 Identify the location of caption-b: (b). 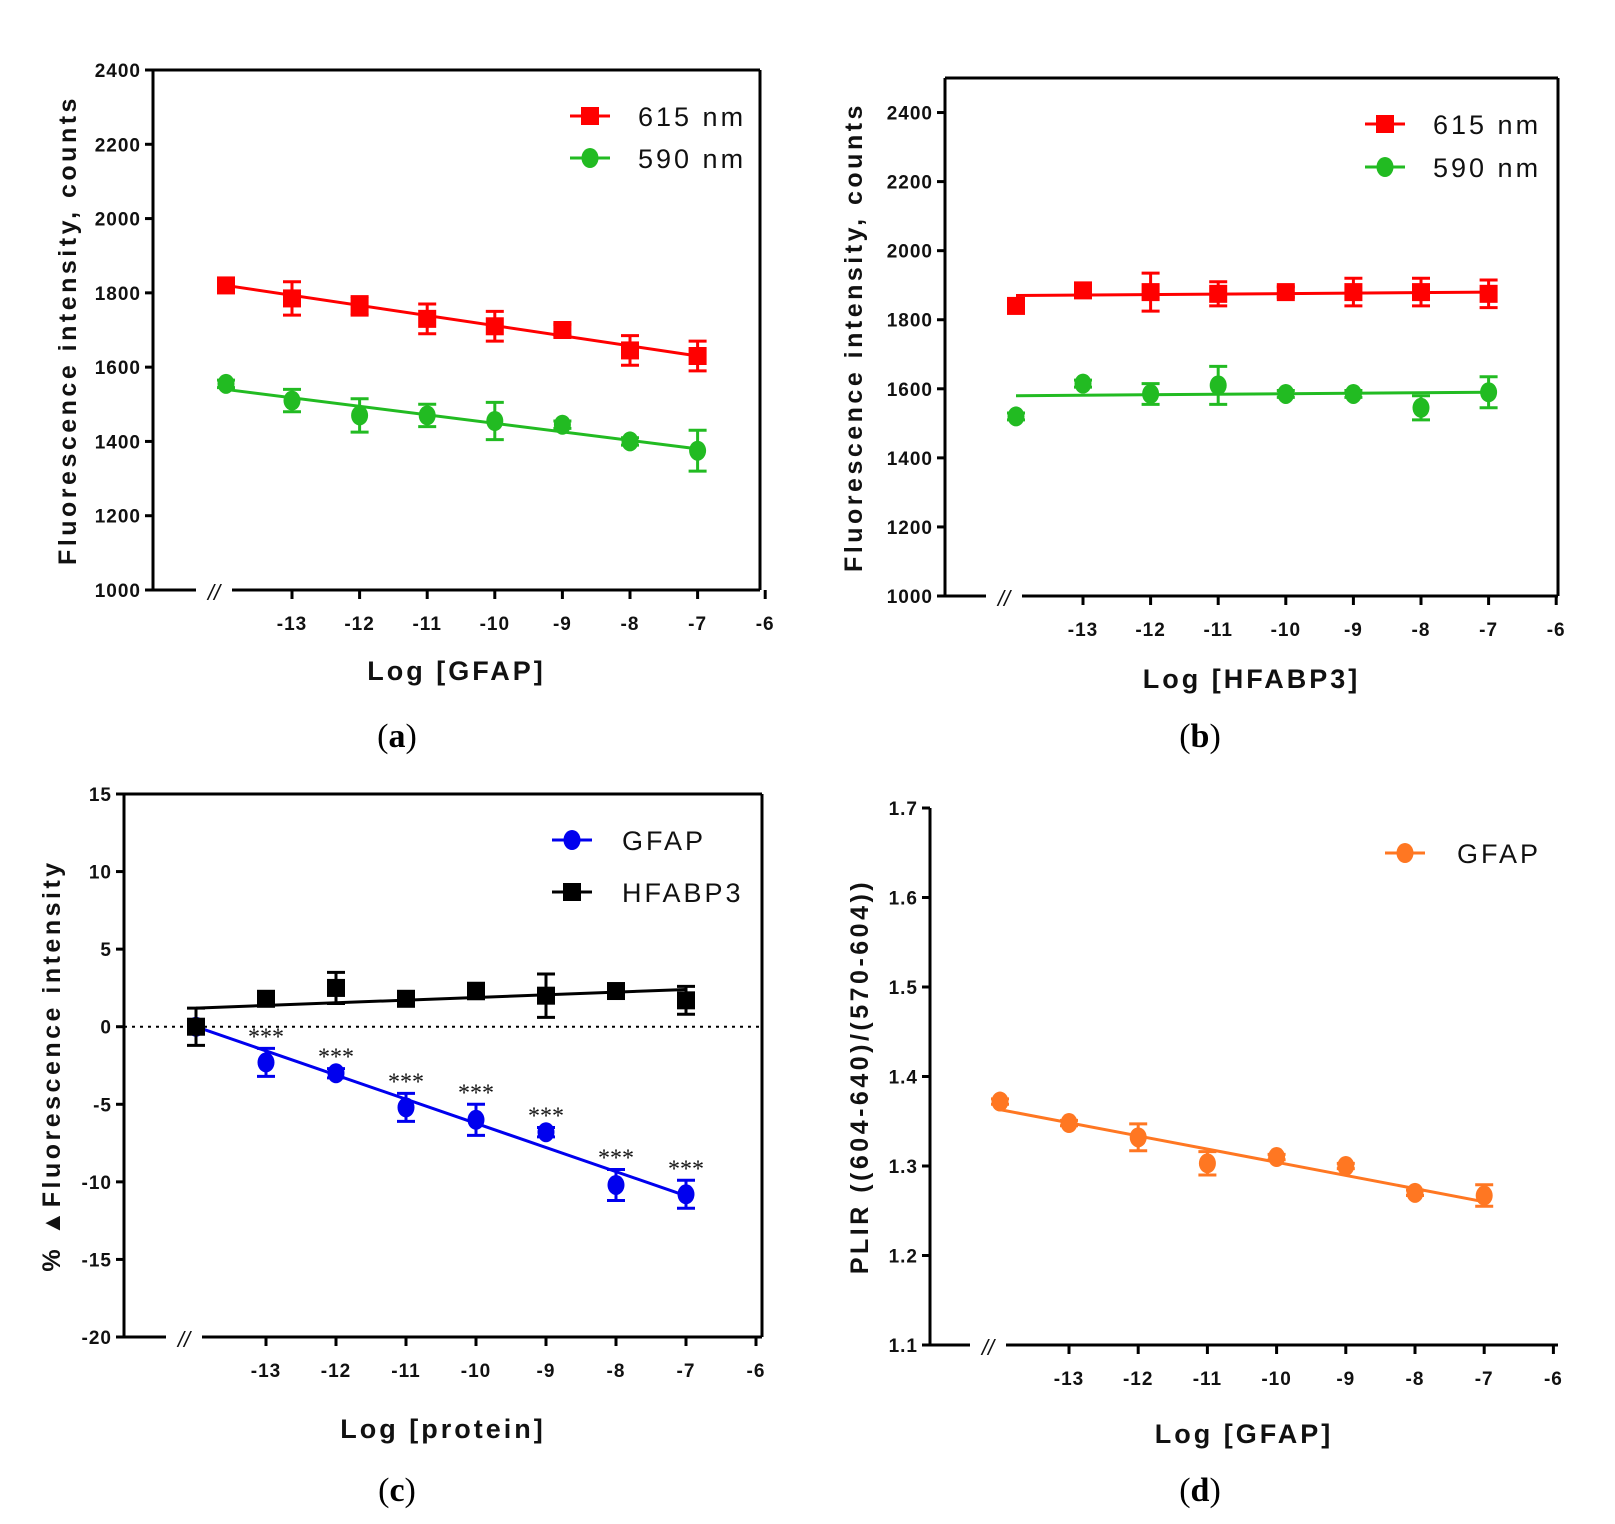
(1200, 736).